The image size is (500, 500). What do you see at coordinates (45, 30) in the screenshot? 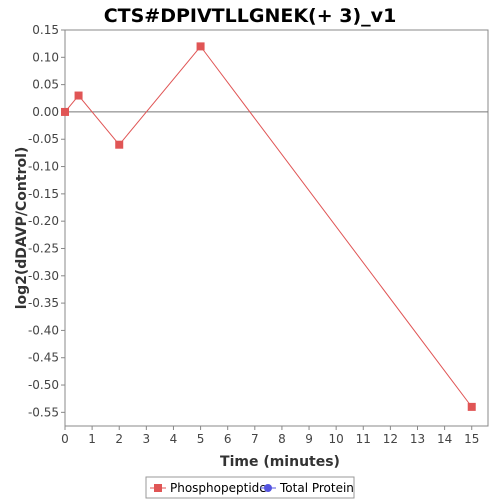
I see `y-tick-label: 0.15` at bounding box center [45, 30].